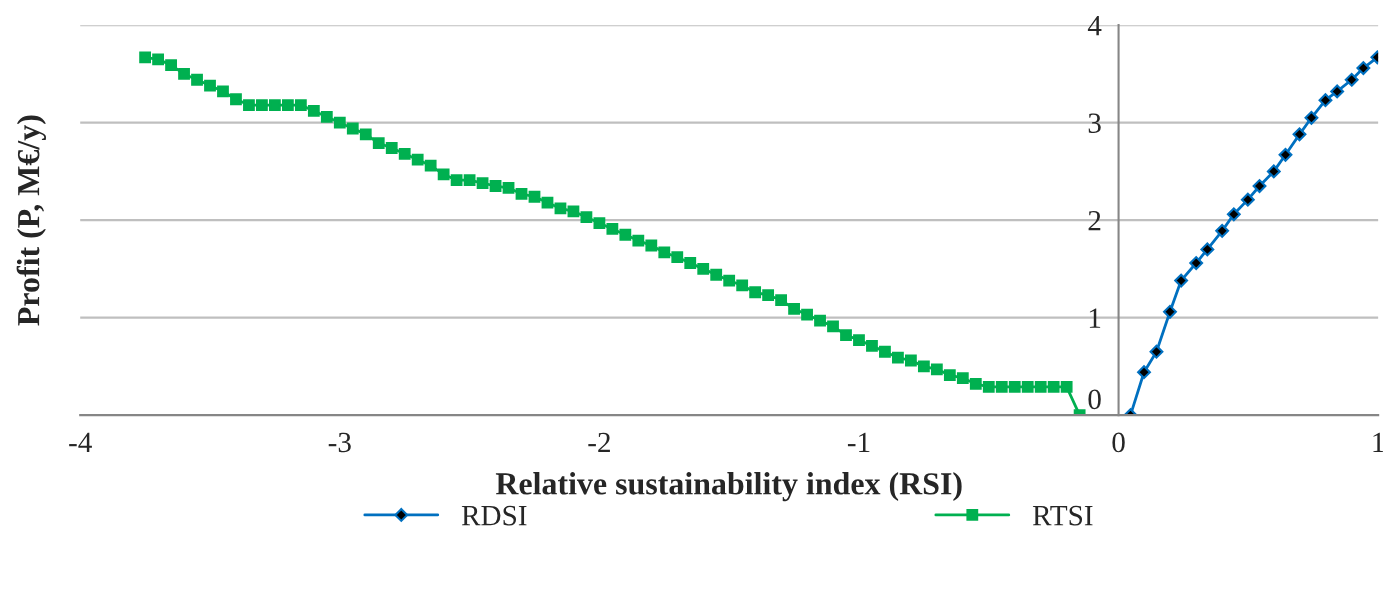  I want to click on y-tick-label: 2, so click(1094, 220).